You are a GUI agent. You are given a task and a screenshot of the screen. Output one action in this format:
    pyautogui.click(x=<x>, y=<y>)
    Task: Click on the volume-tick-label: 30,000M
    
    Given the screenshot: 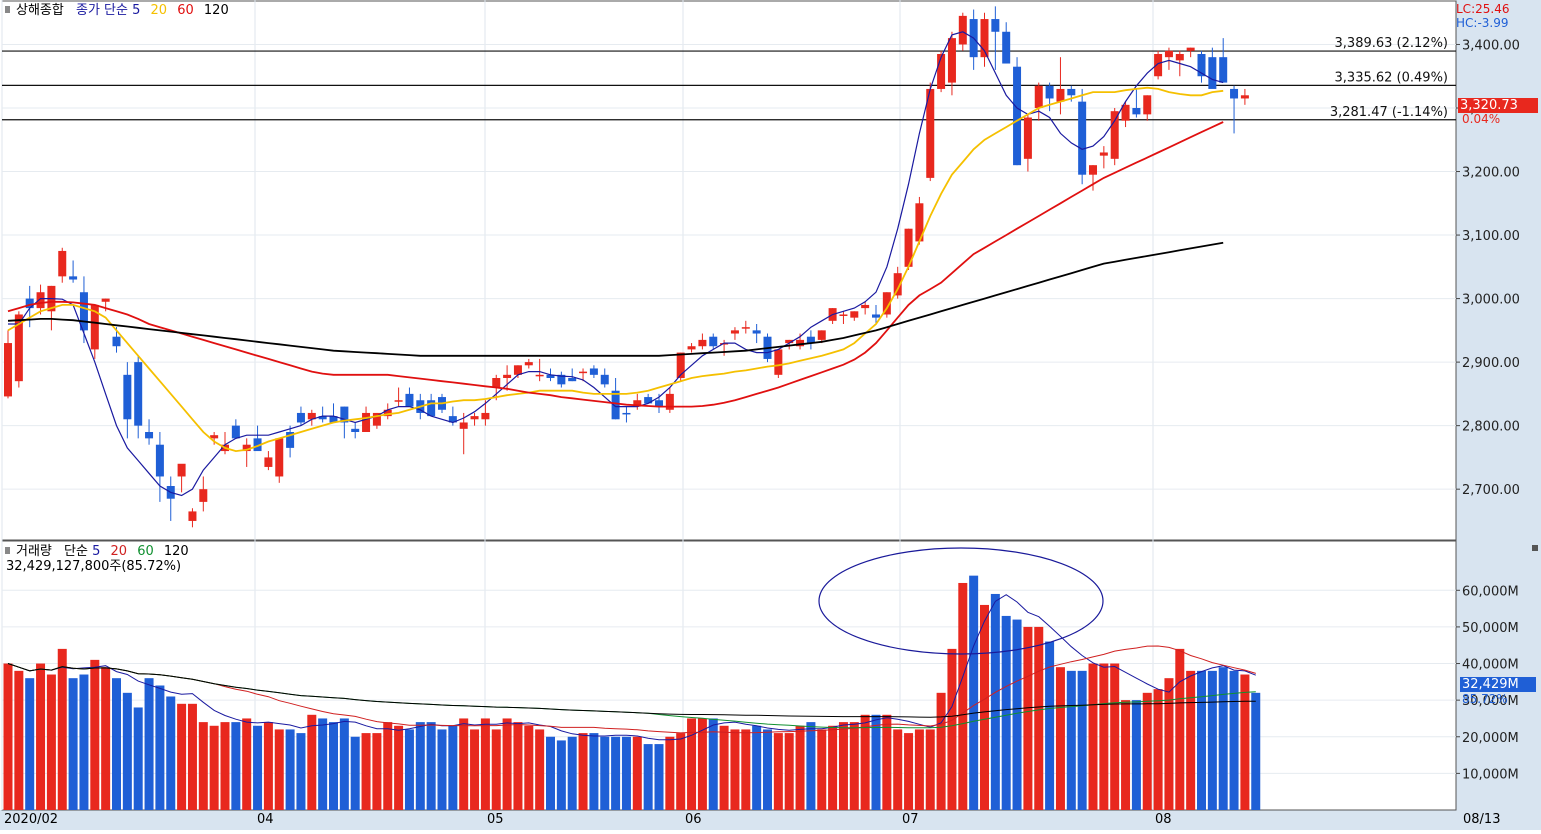 What is the action you would take?
    pyautogui.click(x=1490, y=701)
    